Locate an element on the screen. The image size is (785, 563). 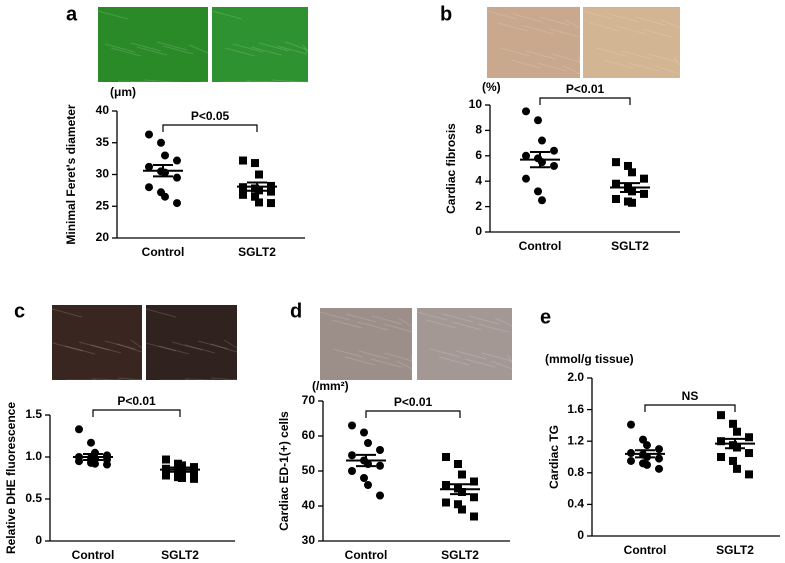
y-tick-label: 0.4 is located at coordinates (575, 504).